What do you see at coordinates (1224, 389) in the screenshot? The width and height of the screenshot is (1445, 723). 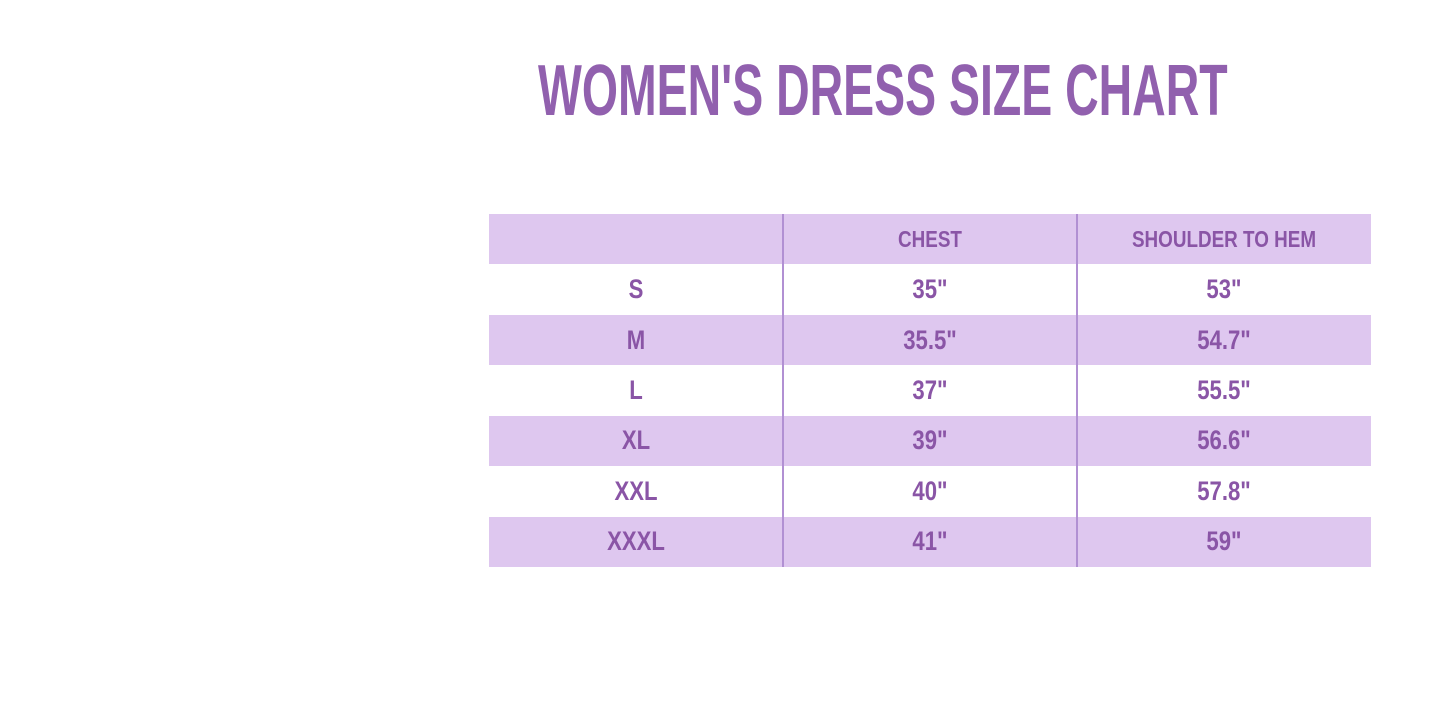 I see `shoulder-to-hem-value: 55.5"` at bounding box center [1224, 389].